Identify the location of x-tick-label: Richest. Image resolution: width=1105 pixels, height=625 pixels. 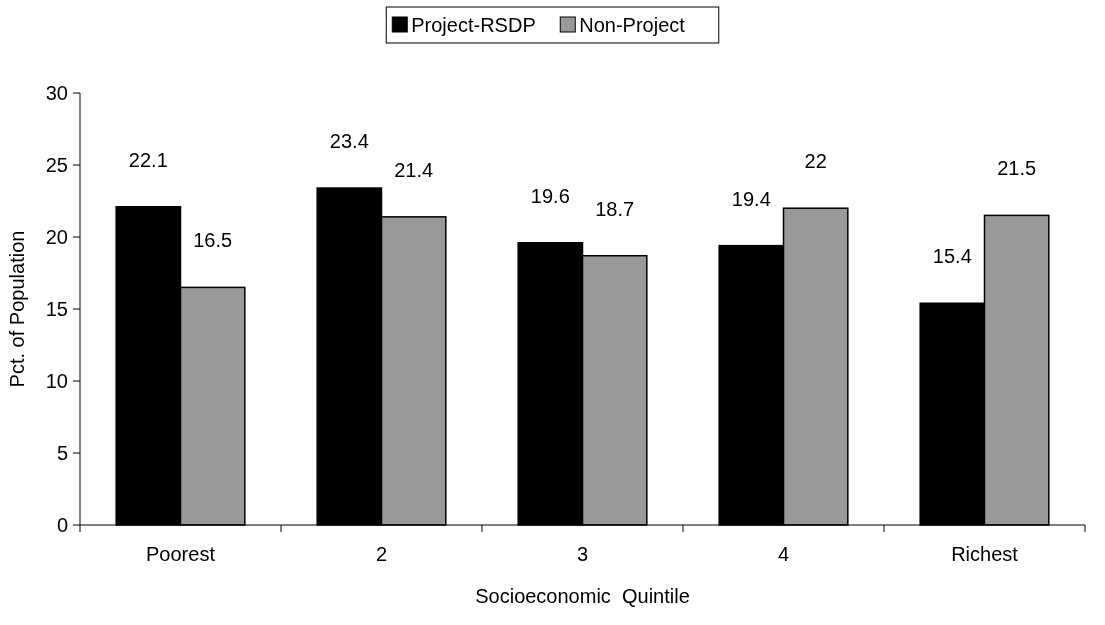
(985, 554).